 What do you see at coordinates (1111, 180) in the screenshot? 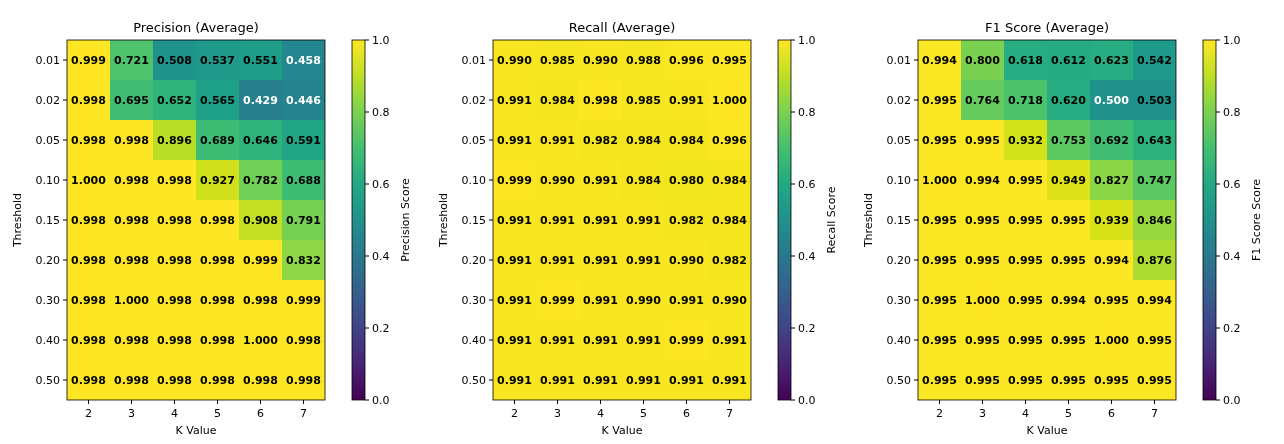
I see `data-label: 0.827` at bounding box center [1111, 180].